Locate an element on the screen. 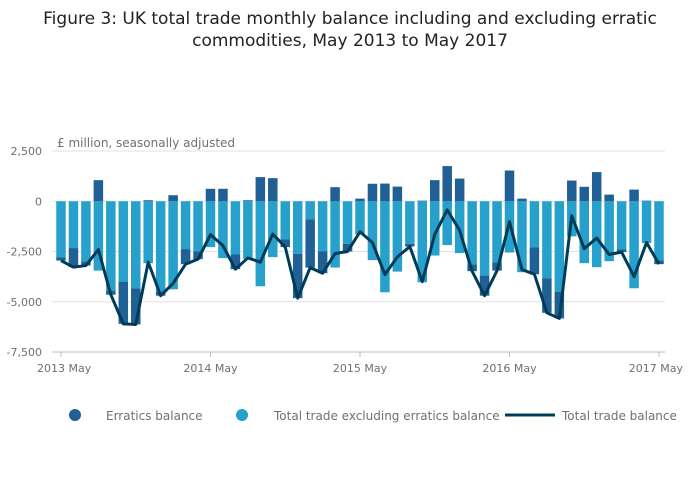 The image size is (700, 502). x-axis: 2013 May 2014 May 2015 May 2016 May 2017 May is located at coordinates (360, 363).